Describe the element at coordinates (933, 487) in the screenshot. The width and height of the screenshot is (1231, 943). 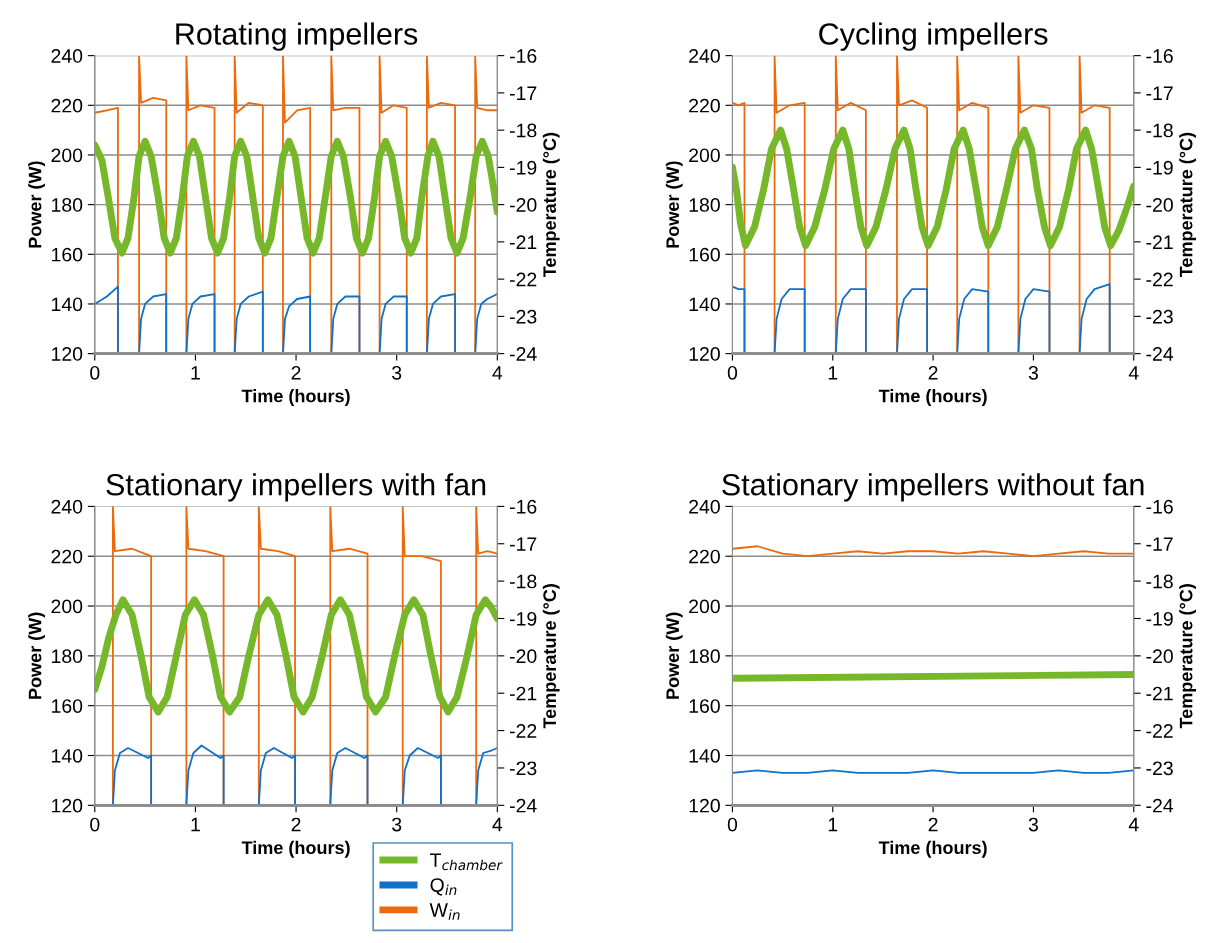
I see `chart-title: Stationary impellers without fan` at that location.